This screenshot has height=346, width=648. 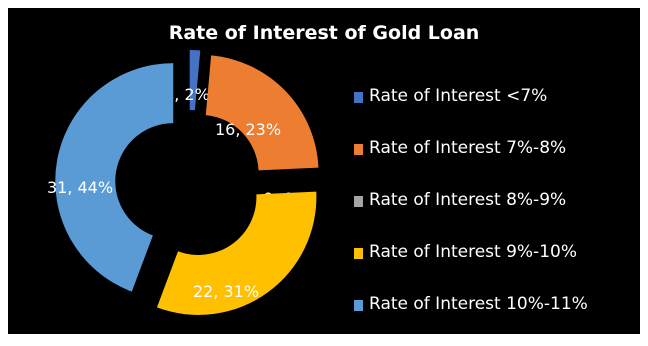 I want to click on legend-item: Rate of Interest 8%-9%, so click(x=497, y=216).